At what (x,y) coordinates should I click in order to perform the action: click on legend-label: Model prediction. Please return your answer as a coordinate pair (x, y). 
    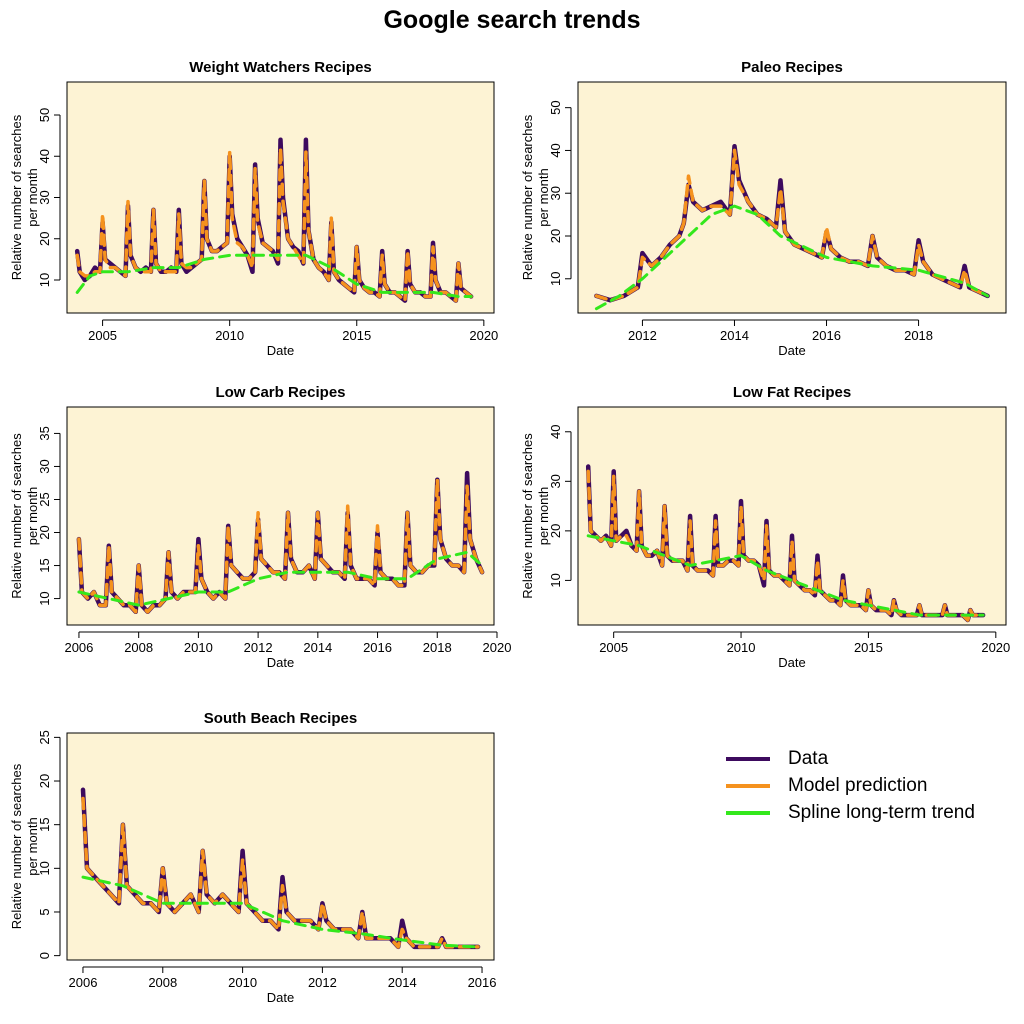
    Looking at the image, I should click on (858, 785).